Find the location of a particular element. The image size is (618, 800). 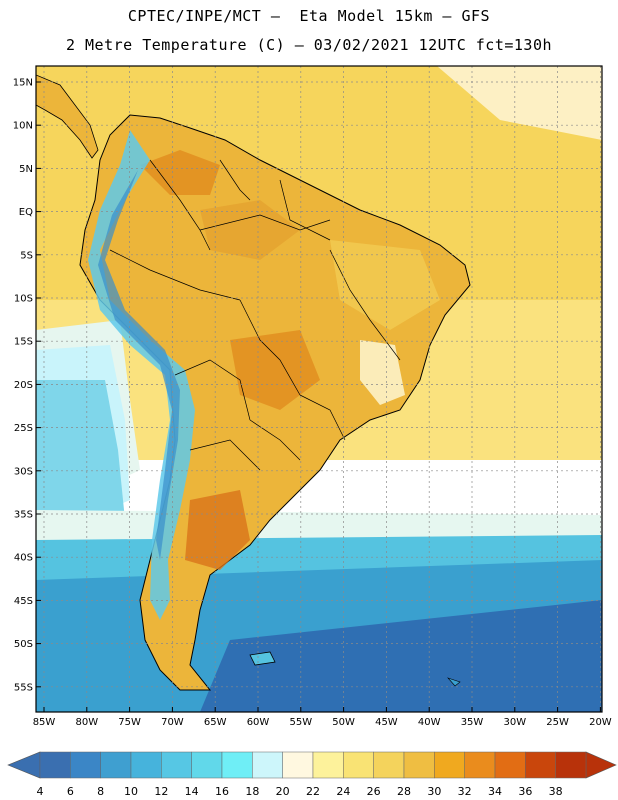

colorbar: 4 6 8 10 12 14 16 18 20 22 24 26 28 30 32 34 36 38 is located at coordinates (312, 774).